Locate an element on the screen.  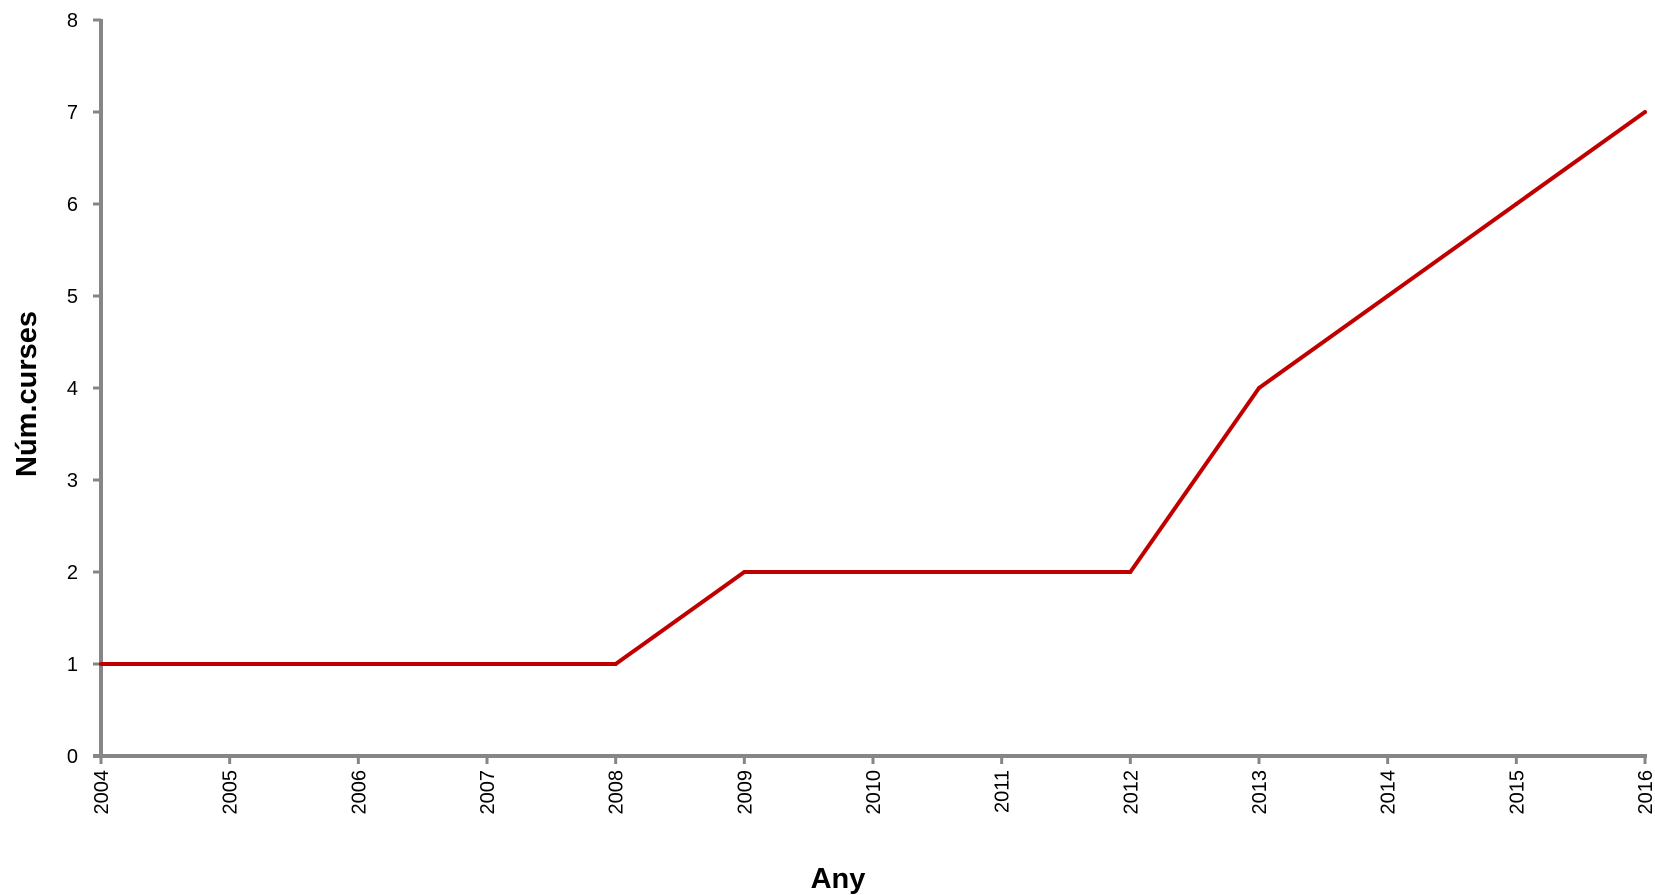
x-tick-label: 2012 is located at coordinates (1131, 792).